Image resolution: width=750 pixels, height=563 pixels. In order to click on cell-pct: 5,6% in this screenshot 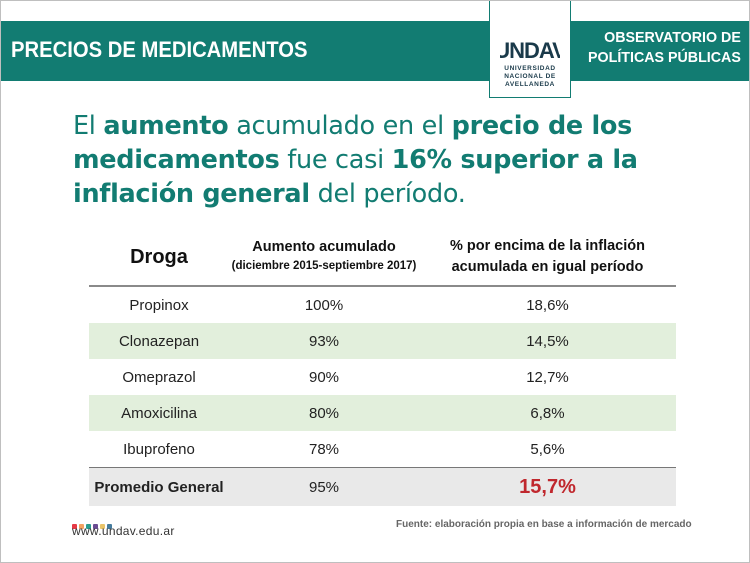, I will do `click(547, 449)`.